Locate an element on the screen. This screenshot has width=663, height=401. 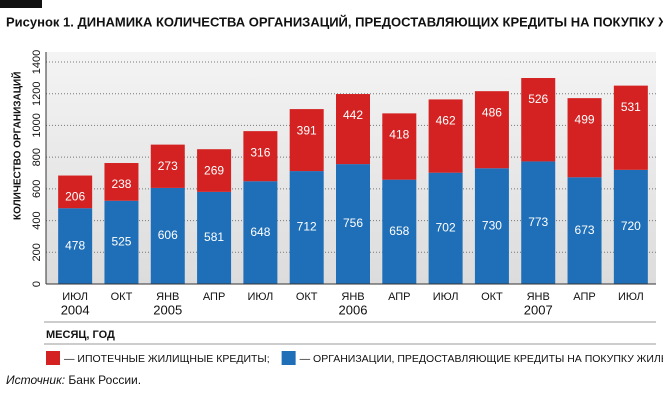
value-label: 756 is located at coordinates (353, 223).